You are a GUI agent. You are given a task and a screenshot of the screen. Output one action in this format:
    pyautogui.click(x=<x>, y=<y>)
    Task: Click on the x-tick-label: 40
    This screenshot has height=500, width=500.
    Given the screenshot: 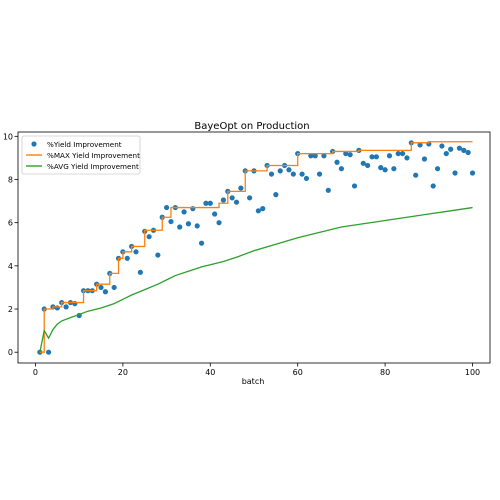 What is the action you would take?
    pyautogui.click(x=210, y=372)
    